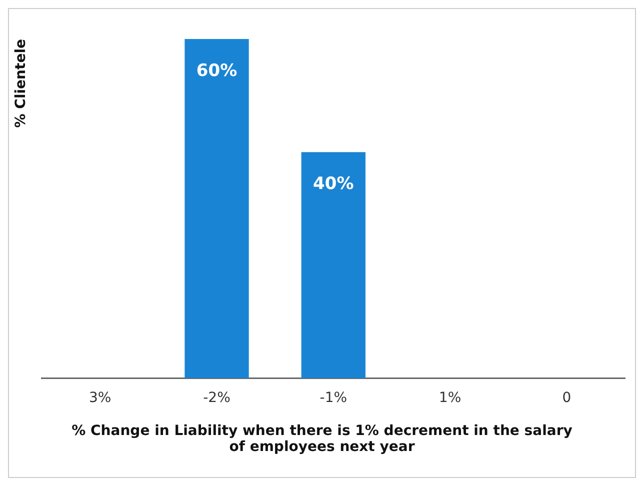 This screenshot has width=644, height=486. What do you see at coordinates (100, 398) in the screenshot?
I see `x-tick-label: 3%` at bounding box center [100, 398].